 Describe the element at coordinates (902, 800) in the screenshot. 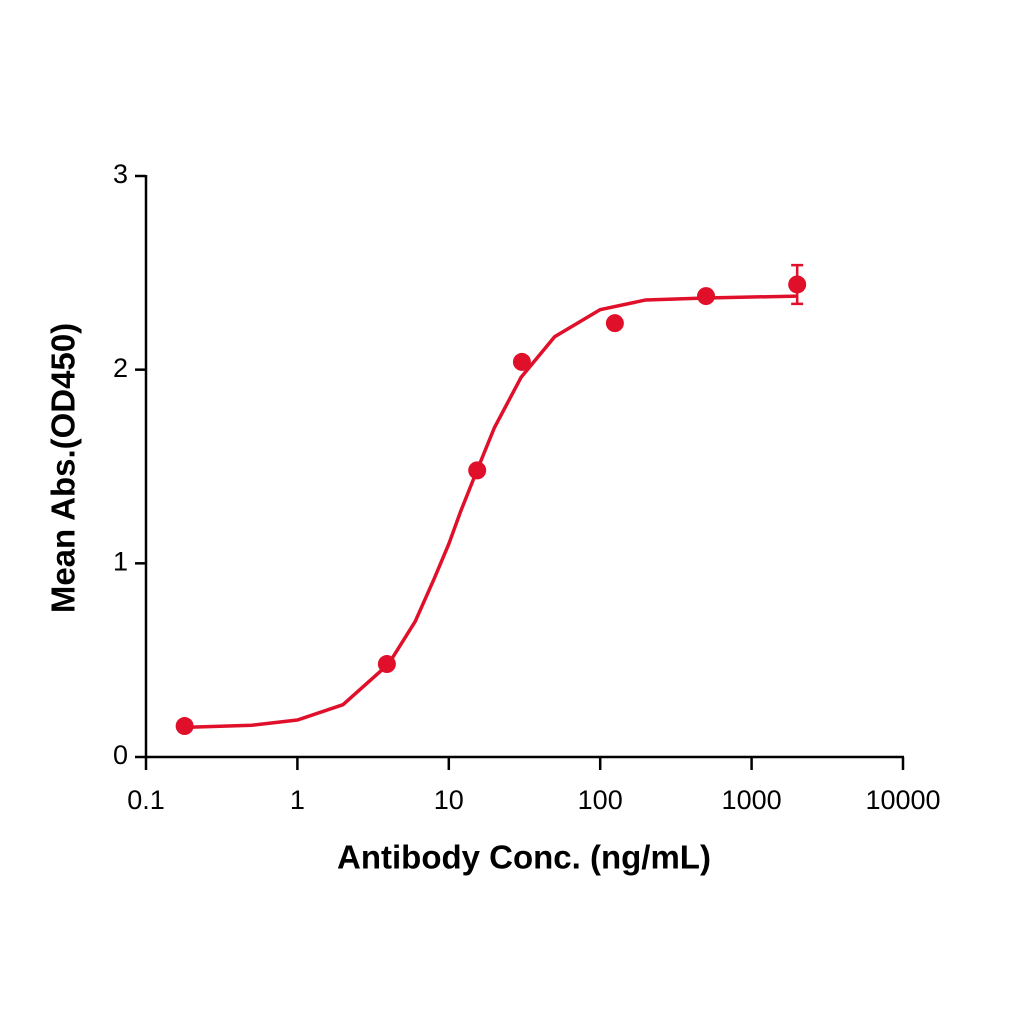

I see `x-tick-label: 10000` at that location.